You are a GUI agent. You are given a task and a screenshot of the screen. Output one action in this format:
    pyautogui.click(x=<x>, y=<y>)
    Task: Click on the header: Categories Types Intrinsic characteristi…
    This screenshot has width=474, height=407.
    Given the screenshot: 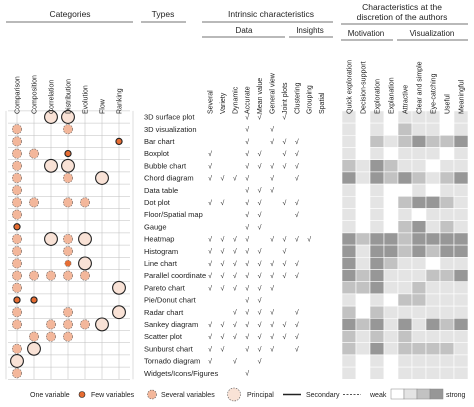 What is the action you would take?
    pyautogui.click(x=237, y=21)
    